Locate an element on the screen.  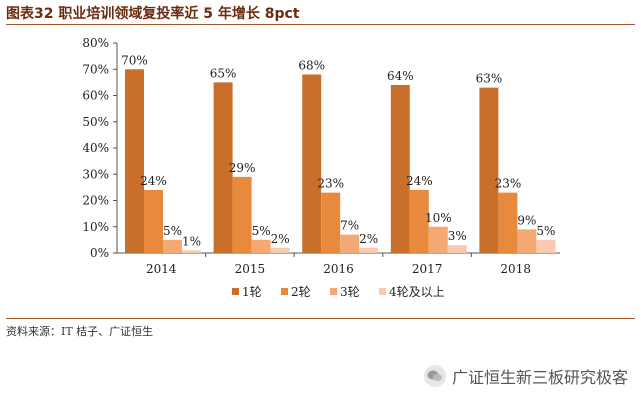
y-tick-label: 20% is located at coordinates (95, 201).